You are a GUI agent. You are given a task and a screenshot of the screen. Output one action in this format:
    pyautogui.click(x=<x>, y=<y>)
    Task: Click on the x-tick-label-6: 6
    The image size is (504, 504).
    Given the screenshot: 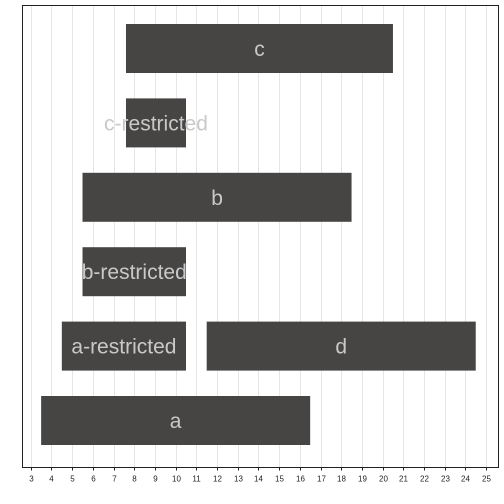 What is the action you would take?
    pyautogui.click(x=93, y=479)
    